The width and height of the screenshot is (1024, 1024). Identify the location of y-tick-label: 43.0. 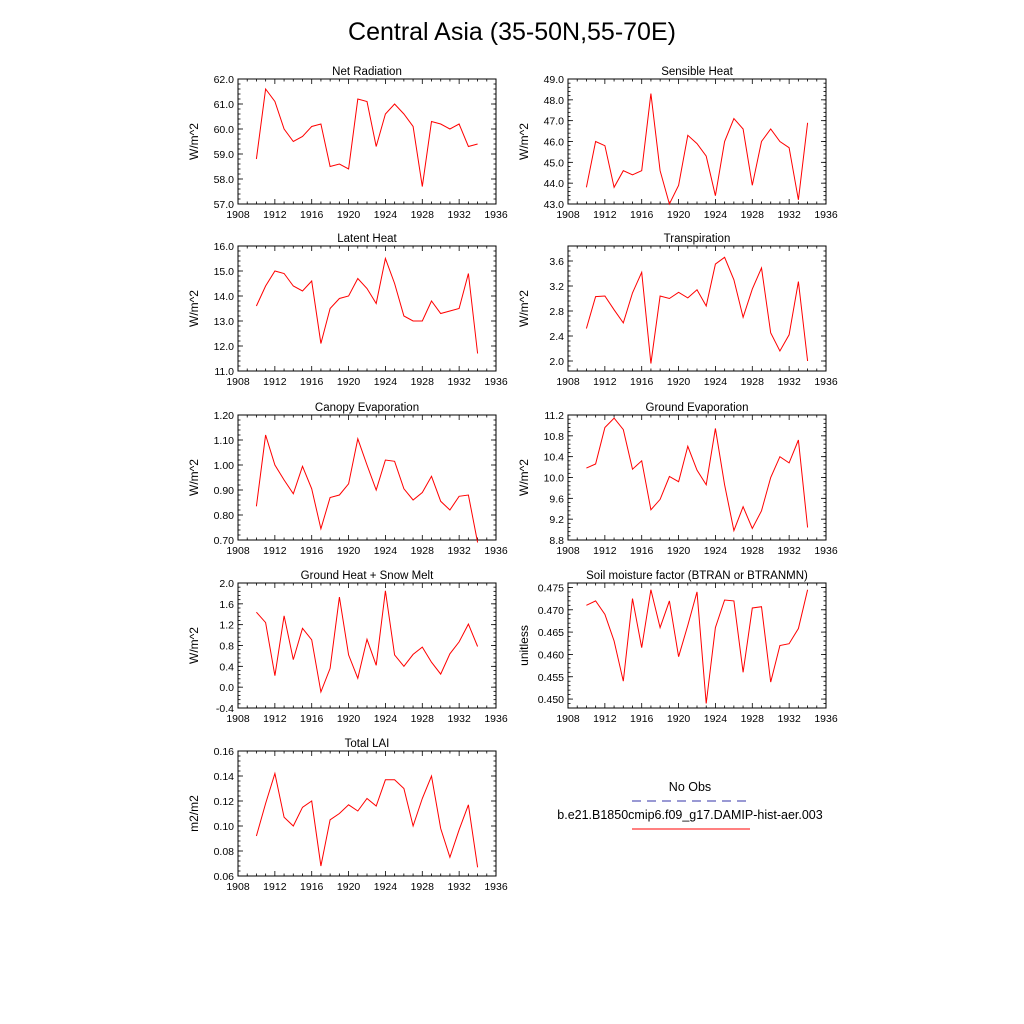
(554, 205).